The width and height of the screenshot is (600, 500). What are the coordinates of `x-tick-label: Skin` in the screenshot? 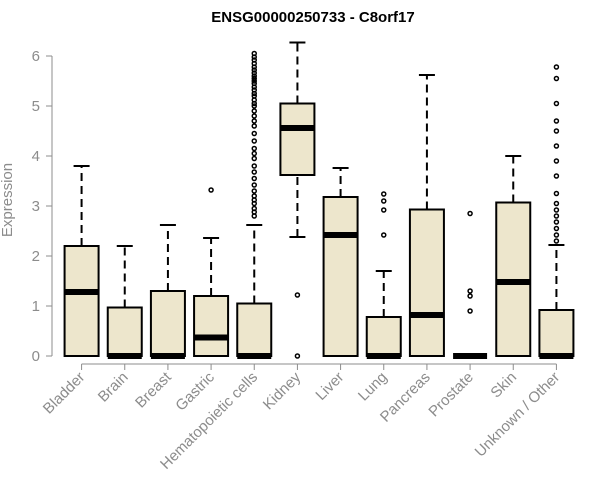 It's located at (503, 385).